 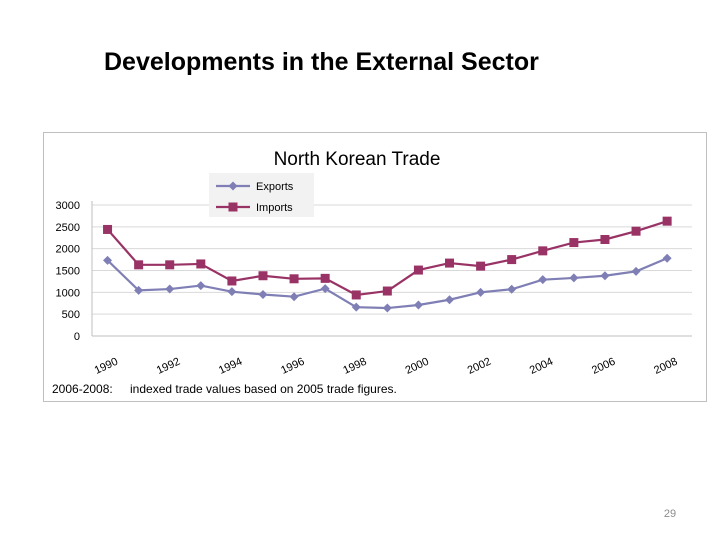 What do you see at coordinates (321, 62) in the screenshot?
I see `slide-title: Developments in the External Sector` at bounding box center [321, 62].